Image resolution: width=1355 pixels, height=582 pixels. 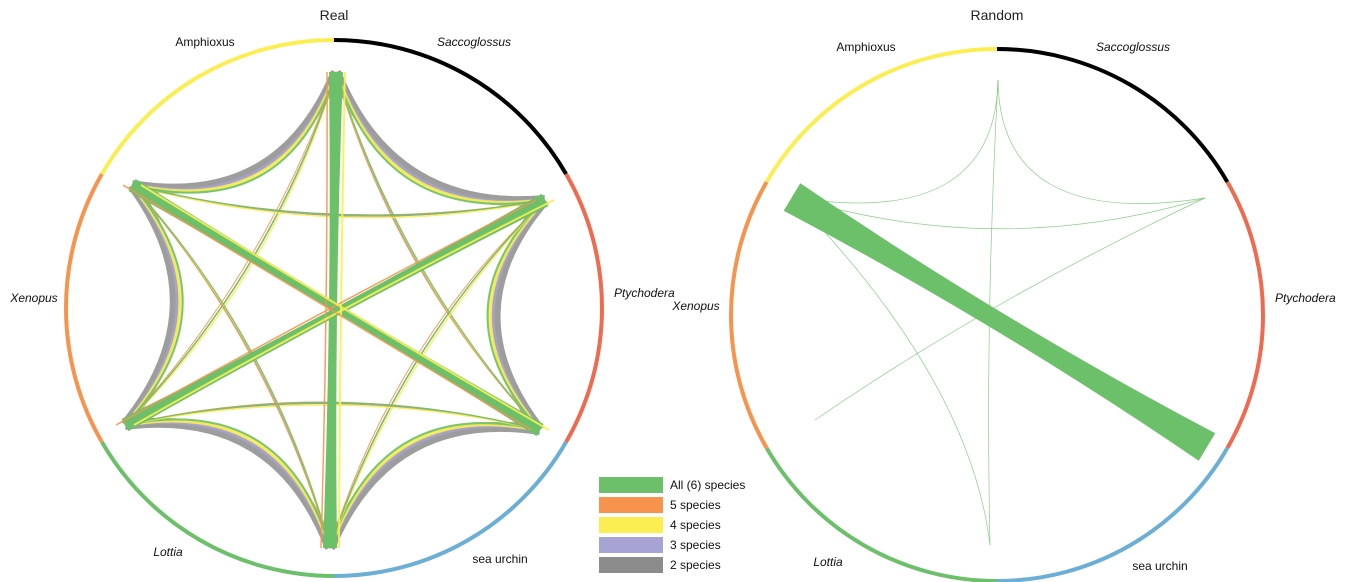 I want to click on label-saccoglossus: Saccoglossus, so click(x=474, y=42).